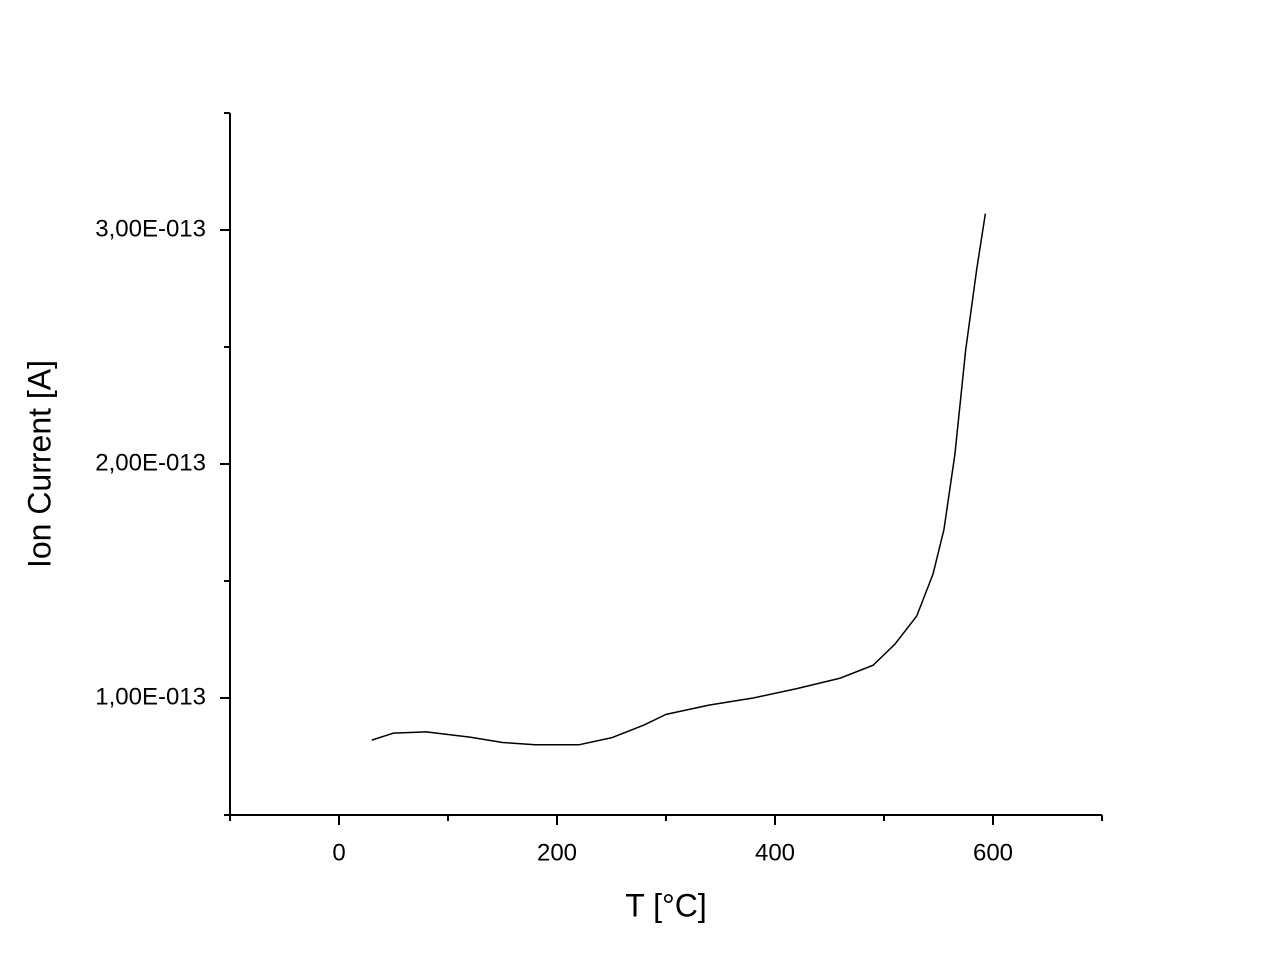  Describe the element at coordinates (338, 852) in the screenshot. I see `x-tick-label: 0` at that location.